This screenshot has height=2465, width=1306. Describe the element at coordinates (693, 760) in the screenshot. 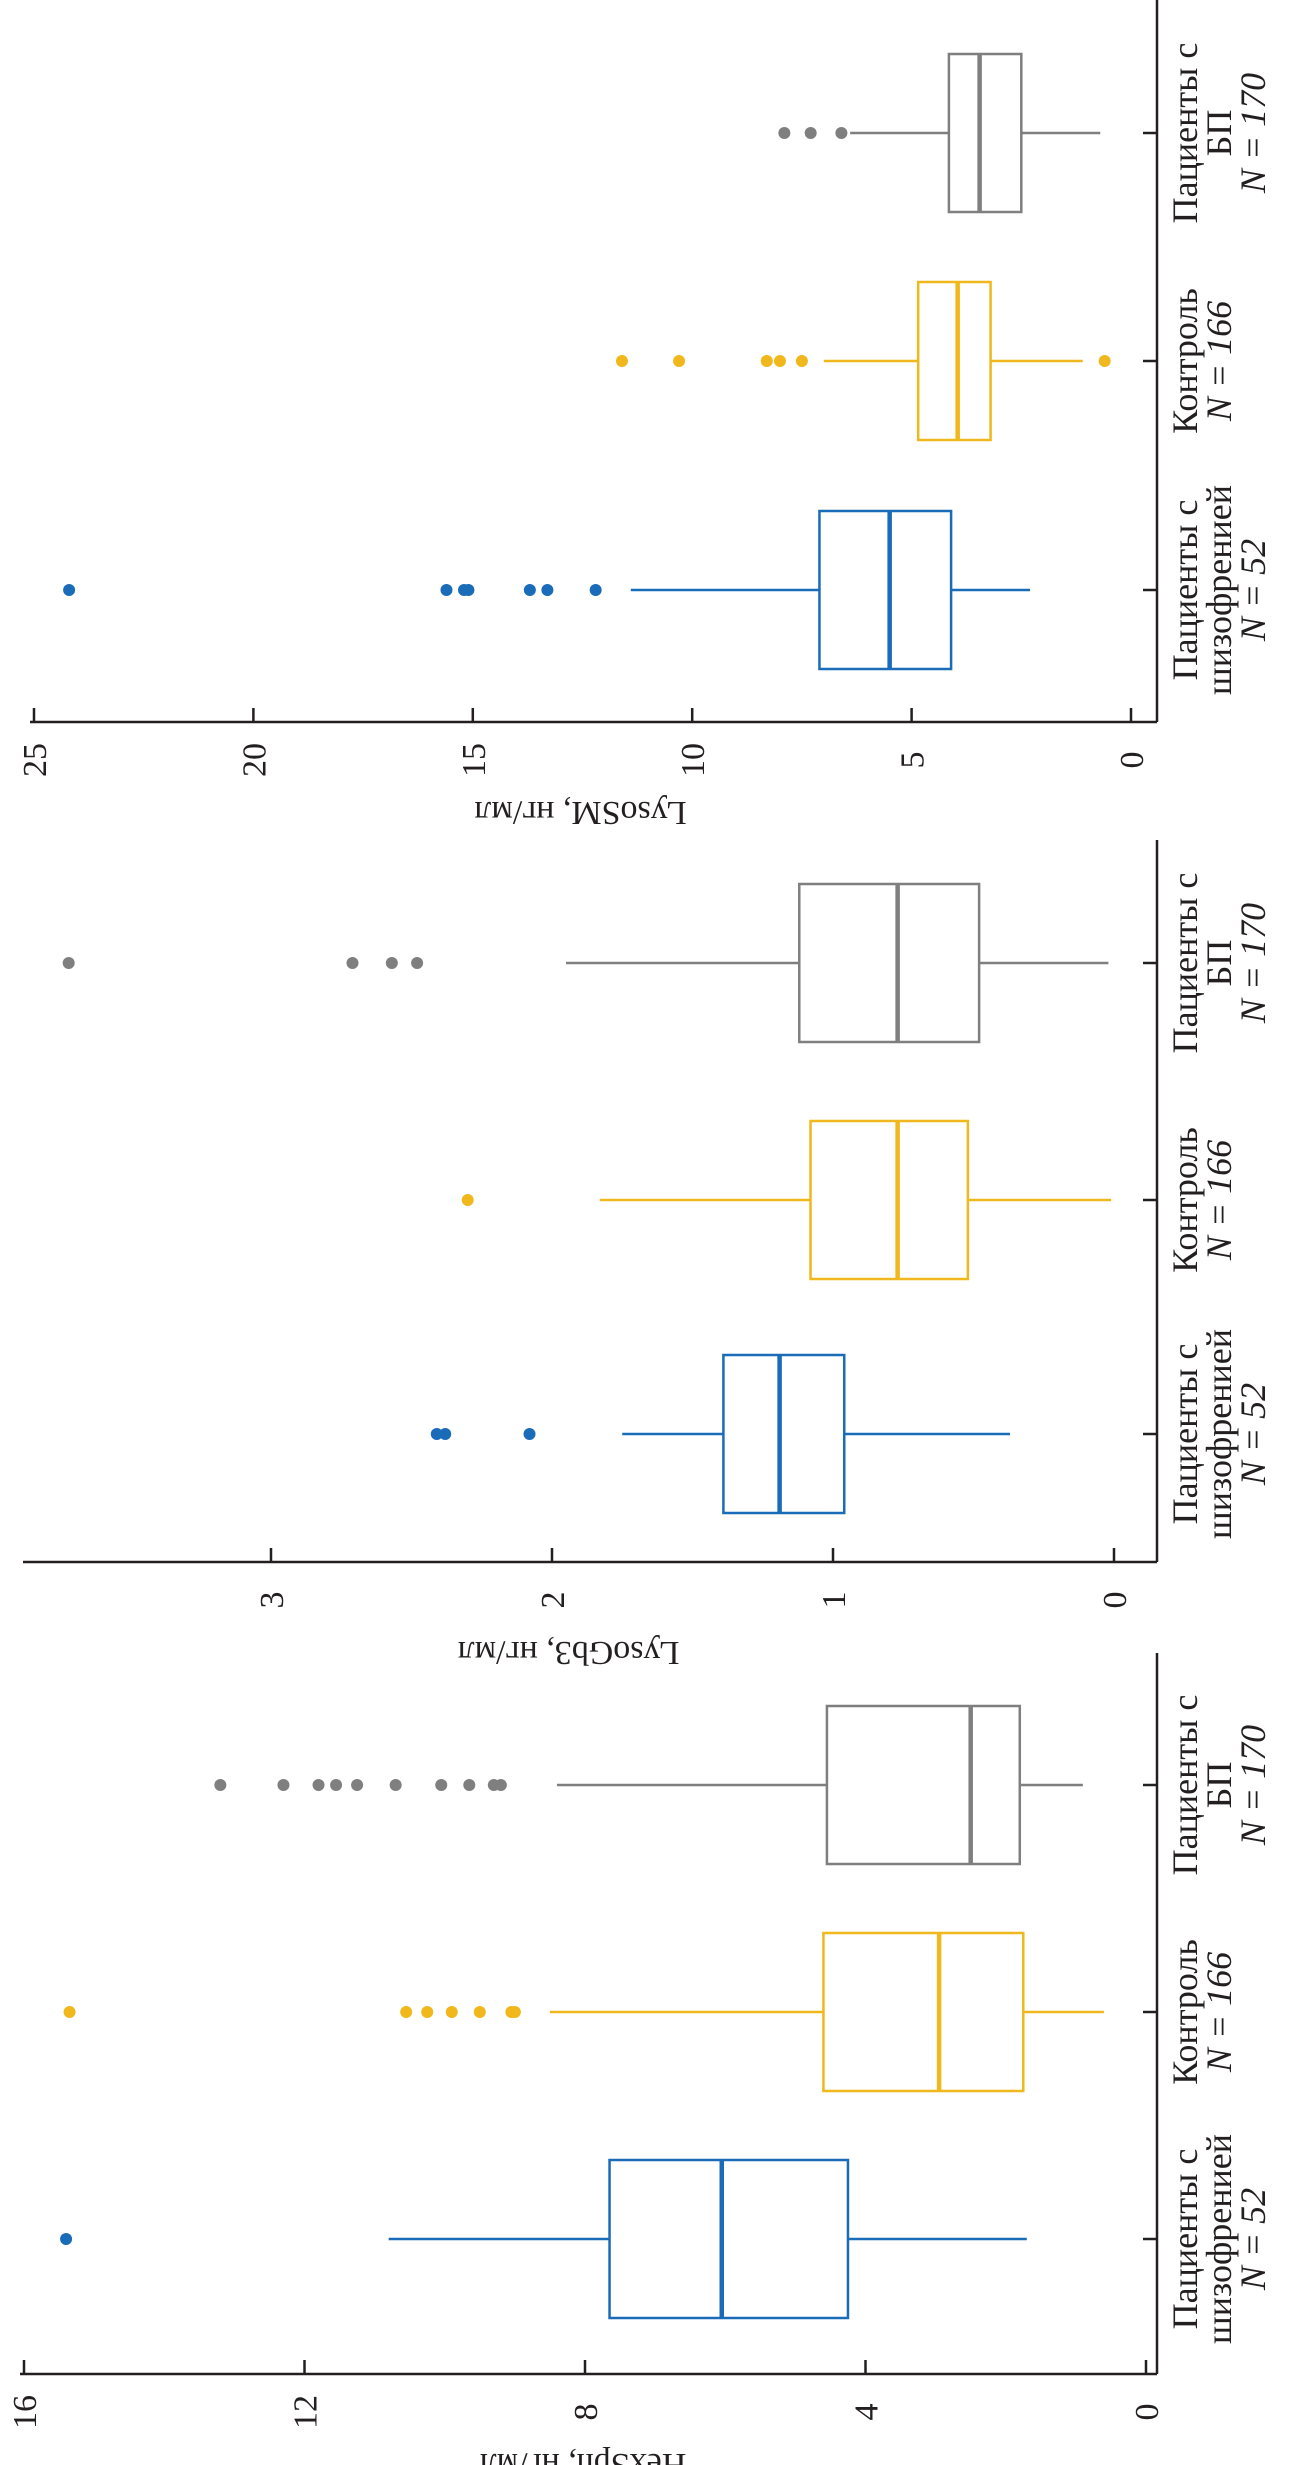

I see `value-tick-label: 10` at that location.